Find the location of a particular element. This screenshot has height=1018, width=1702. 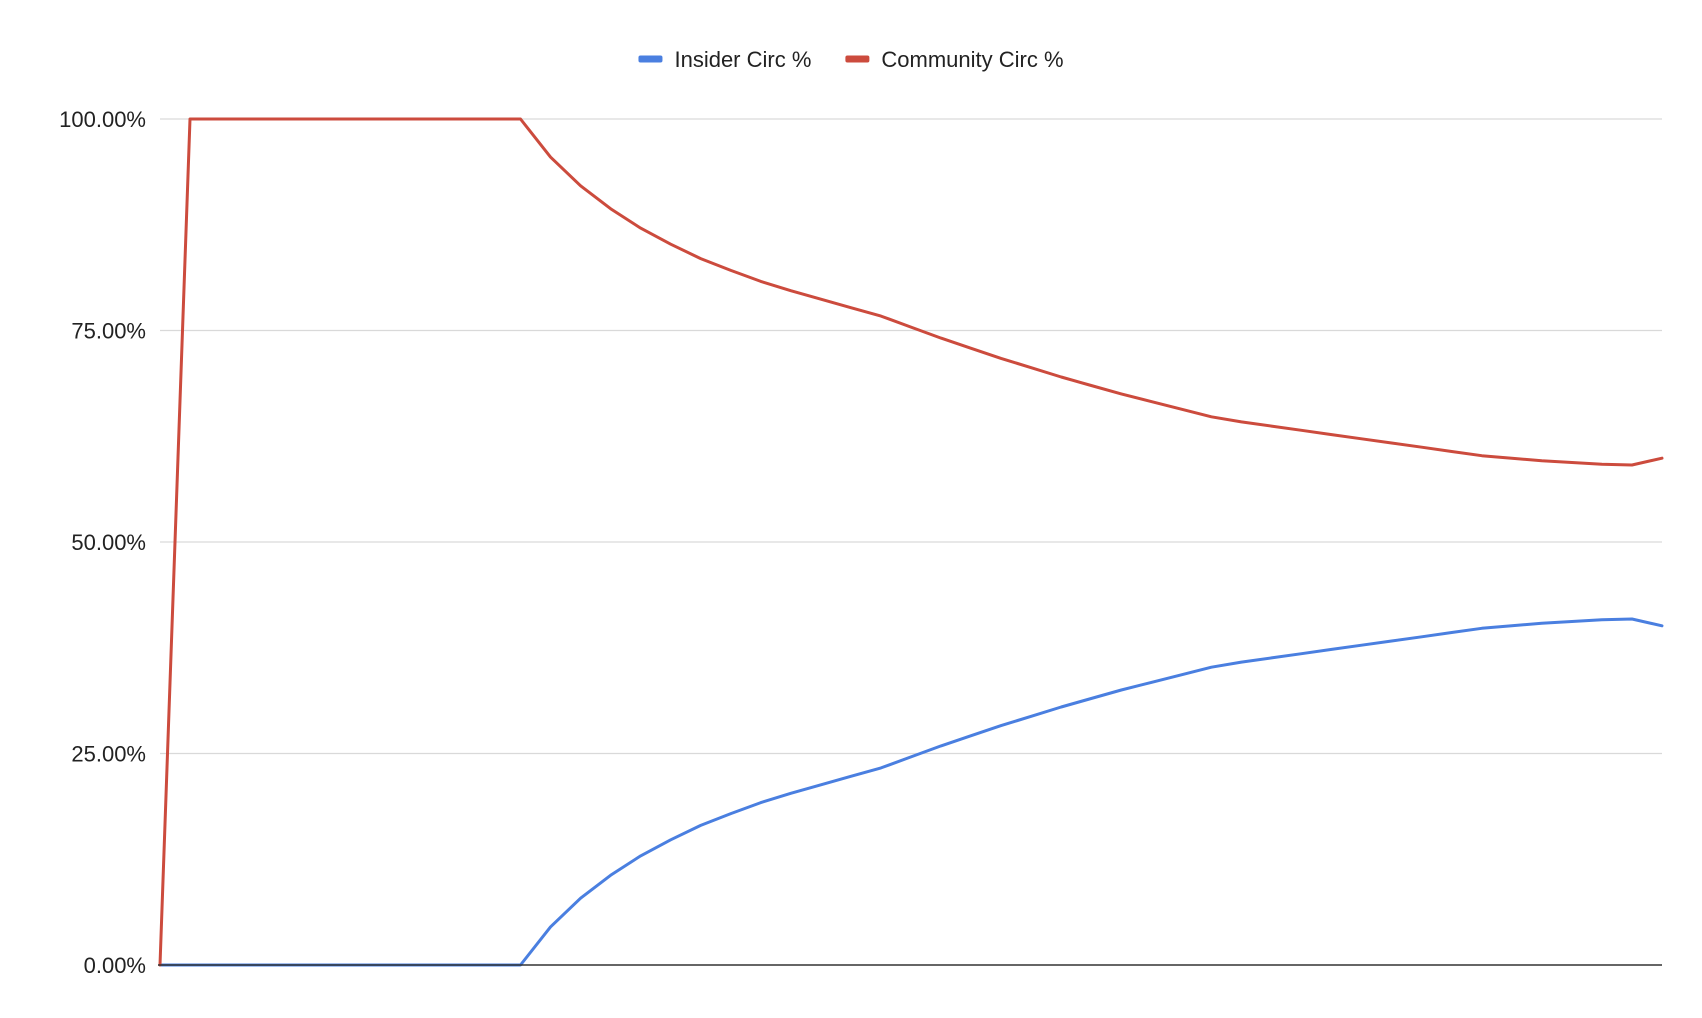

y-tick-label: 50.00% is located at coordinates (108, 542).